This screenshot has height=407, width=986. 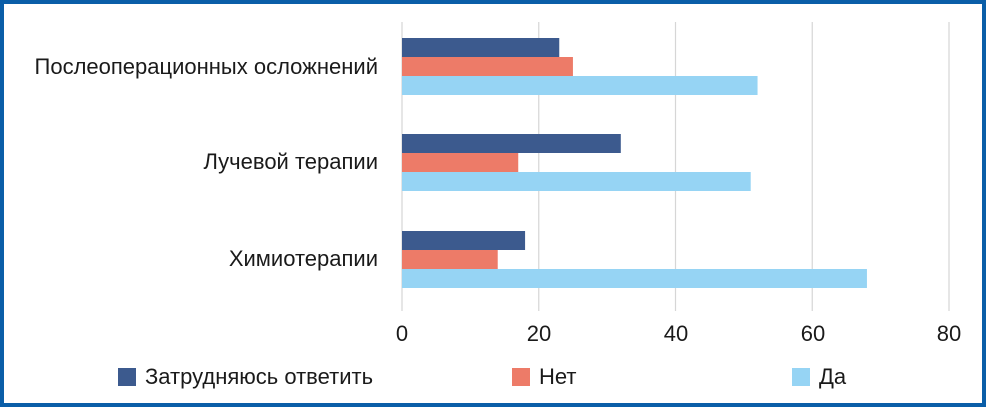 I want to click on legend-swatch-yes, so click(x=801, y=377).